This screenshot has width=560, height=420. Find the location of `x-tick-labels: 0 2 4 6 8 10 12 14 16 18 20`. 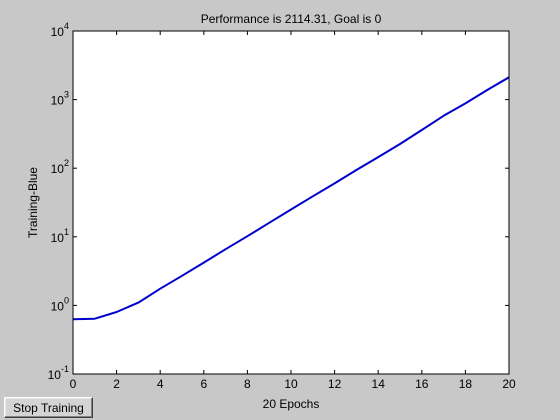

x-tick-labels: 0 2 4 6 8 10 12 14 16 18 20 is located at coordinates (293, 384).